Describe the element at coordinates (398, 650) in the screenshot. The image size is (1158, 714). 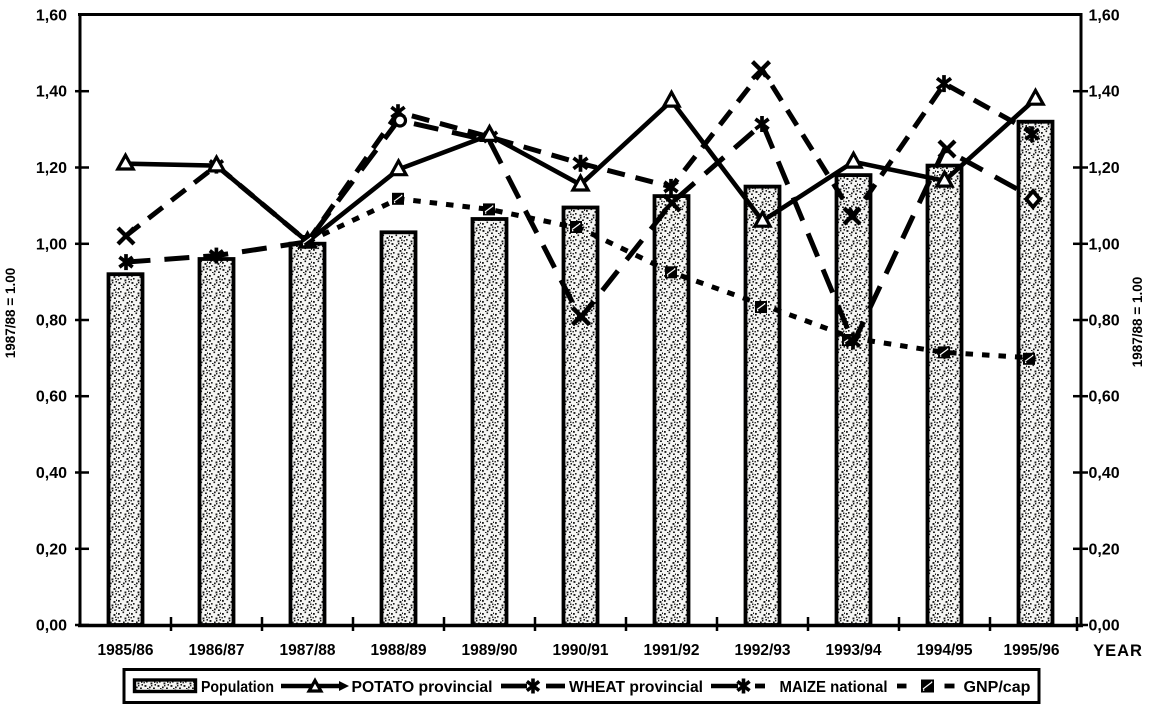
I see `svg-text: 1988/89` at that location.